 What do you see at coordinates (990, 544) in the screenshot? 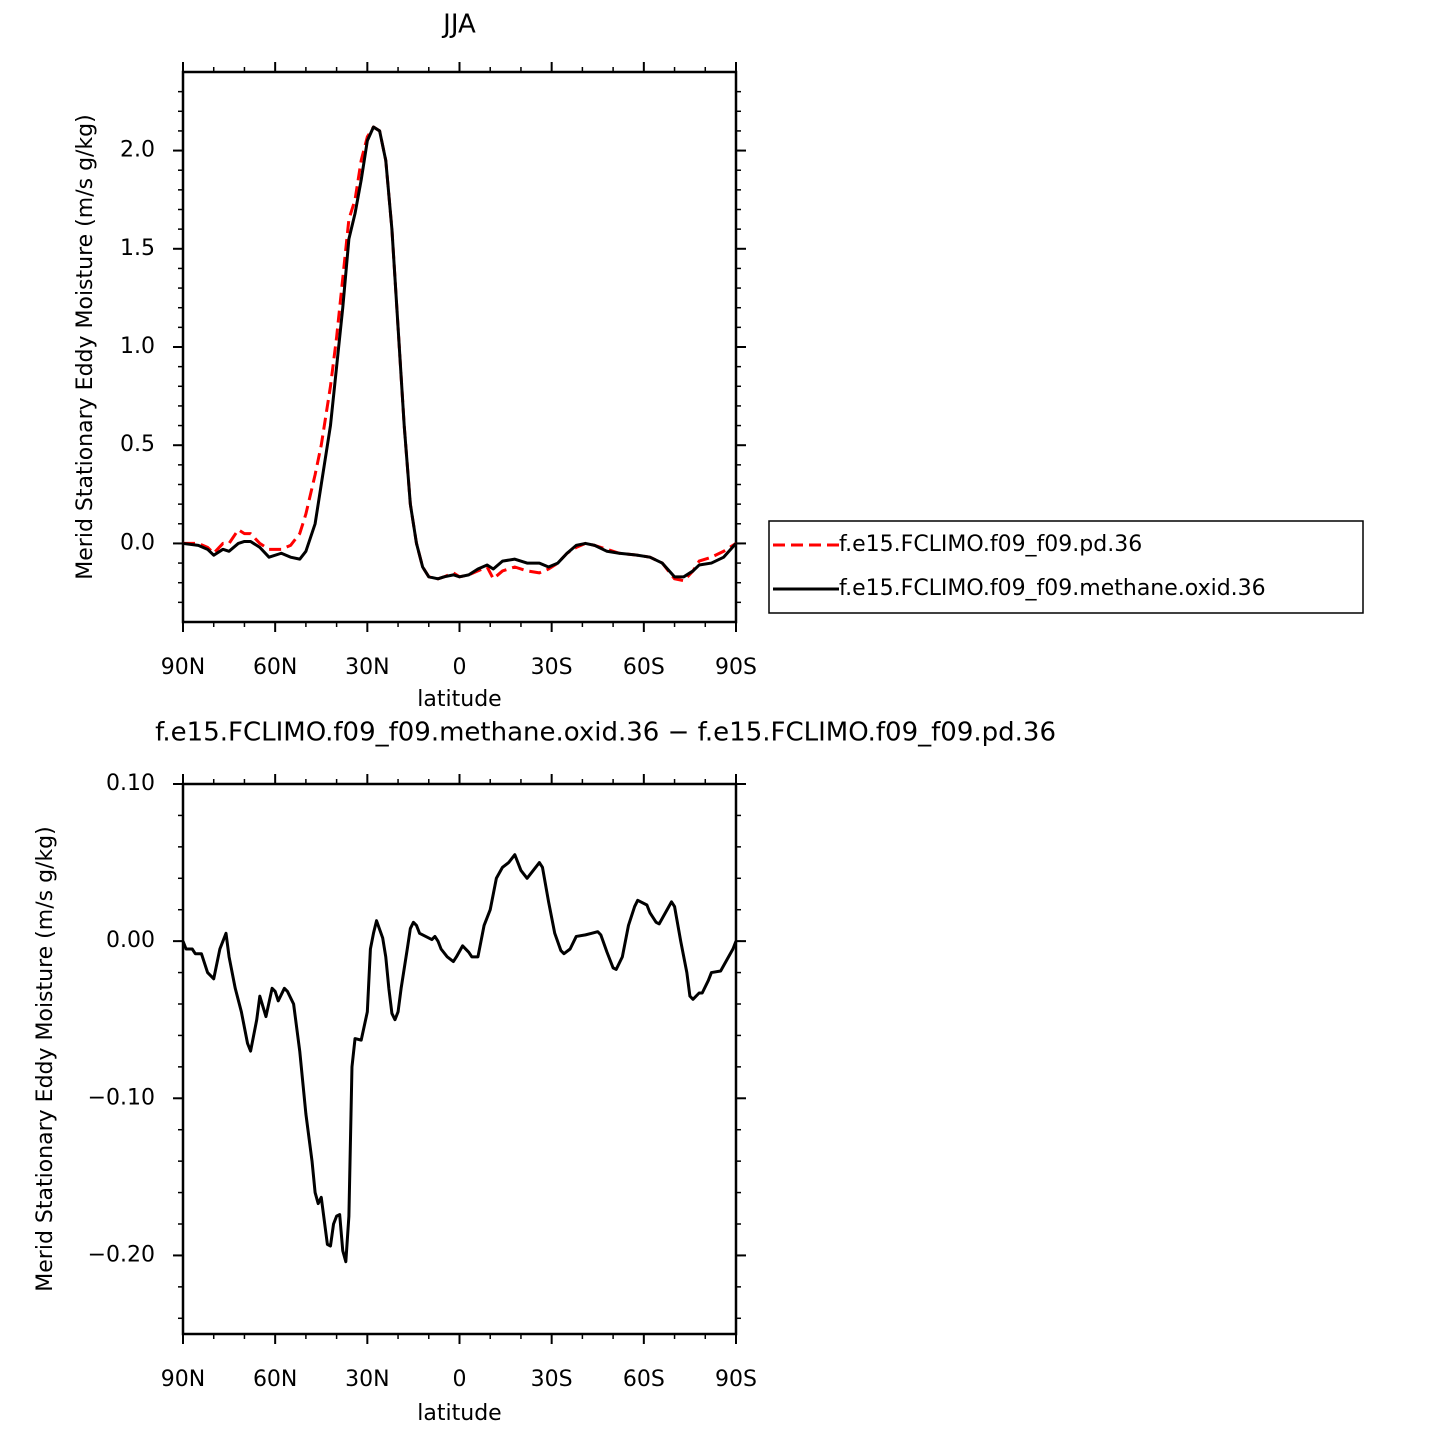
I see `legend-label: f.e15.FCLIMO.f09_f09.pd.36` at bounding box center [990, 544].